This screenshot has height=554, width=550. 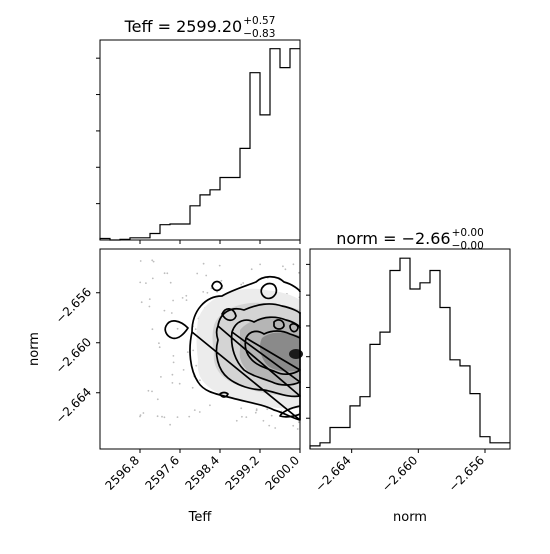 I want to click on norm-histogram-step, so click(x=409, y=353).